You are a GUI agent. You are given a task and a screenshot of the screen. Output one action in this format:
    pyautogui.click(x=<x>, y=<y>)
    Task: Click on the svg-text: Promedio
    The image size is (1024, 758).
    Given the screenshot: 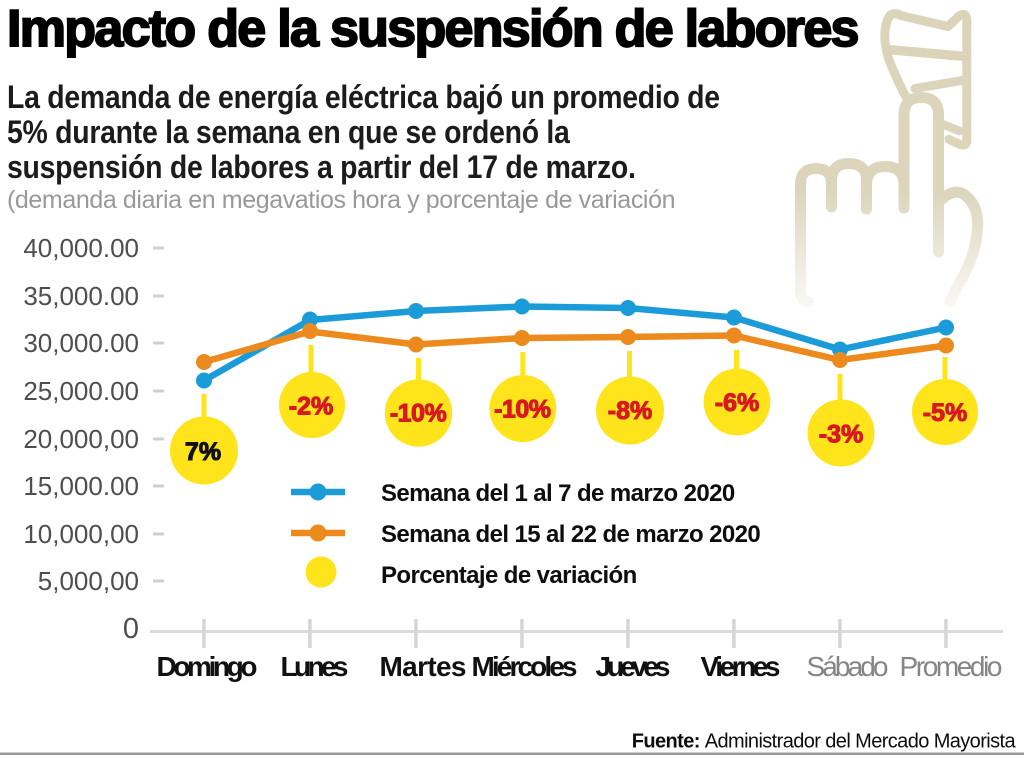 What is the action you would take?
    pyautogui.click(x=951, y=666)
    